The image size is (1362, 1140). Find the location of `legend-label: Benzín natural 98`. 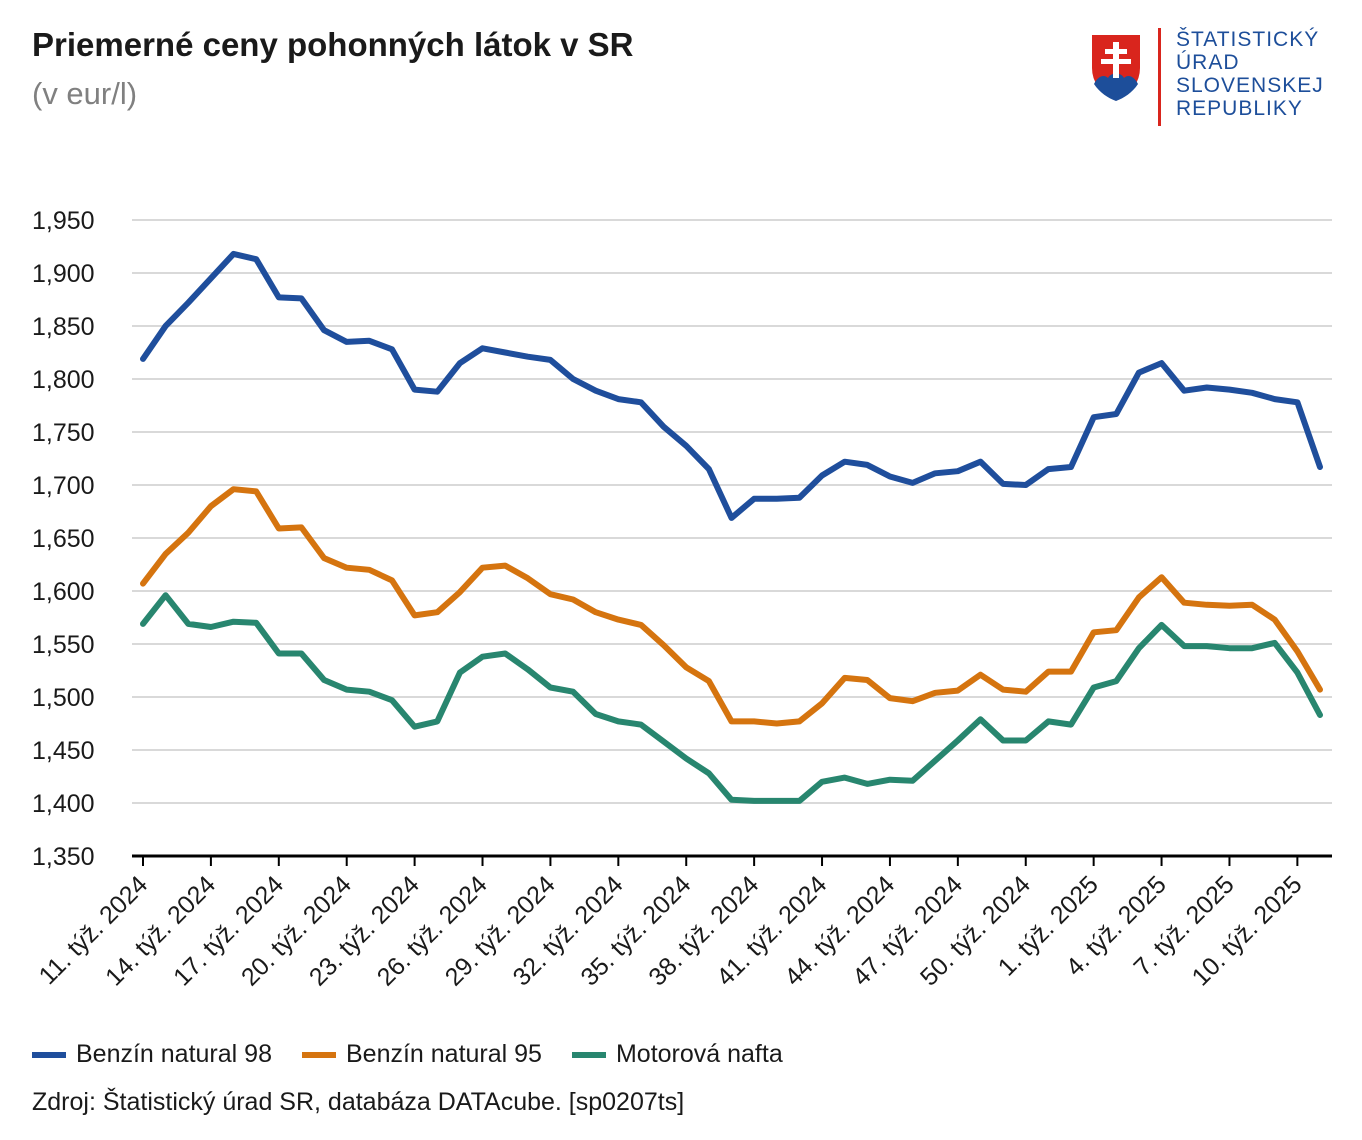

legend-label: Benzín natural 98 is located at coordinates (174, 1054).